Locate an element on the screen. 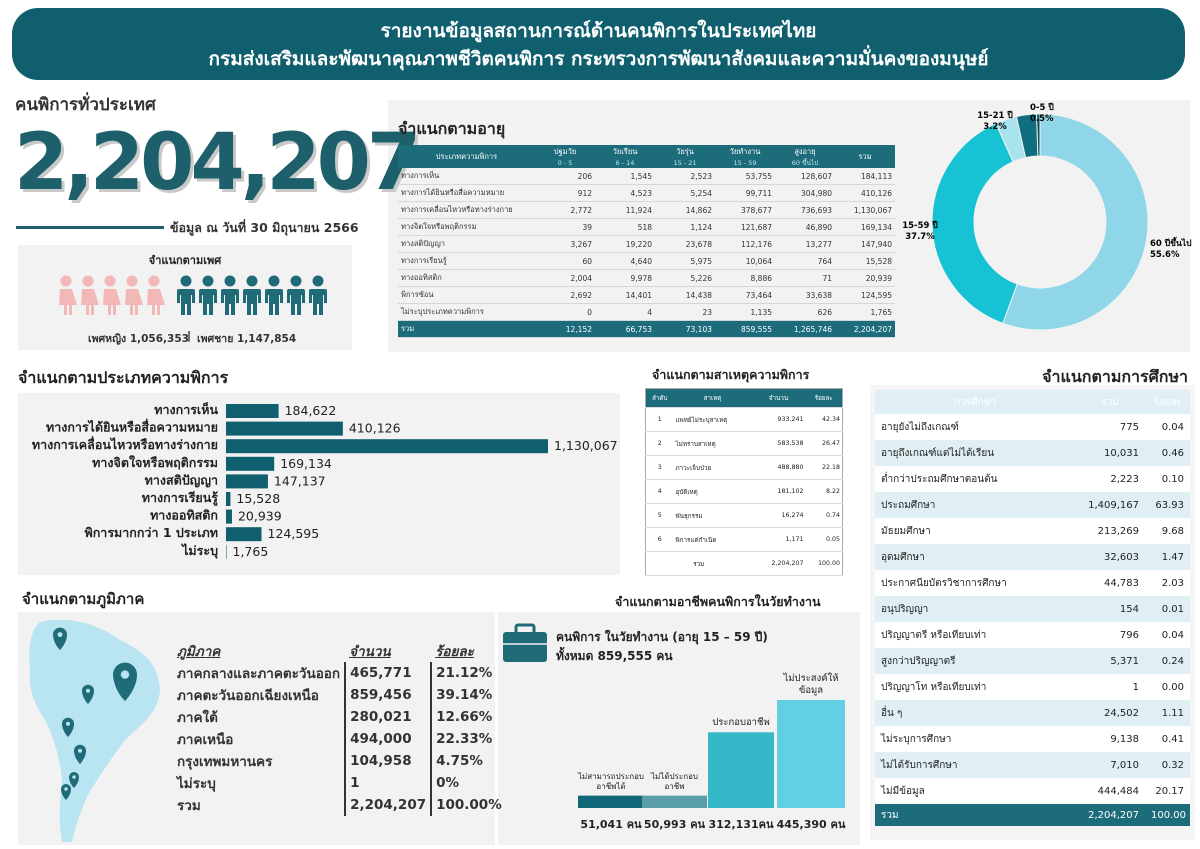 The height and width of the screenshot is (849, 1200). table-cell: 0.41 is located at coordinates (1167, 739).